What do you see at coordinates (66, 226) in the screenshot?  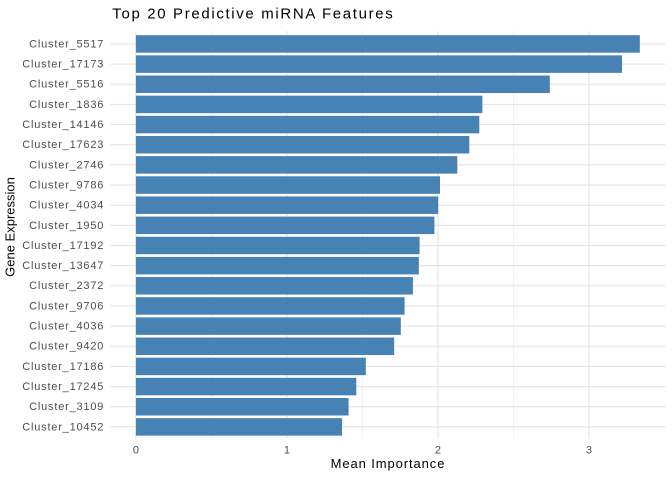 I see `svg-text: Cluster_1950` at bounding box center [66, 226].